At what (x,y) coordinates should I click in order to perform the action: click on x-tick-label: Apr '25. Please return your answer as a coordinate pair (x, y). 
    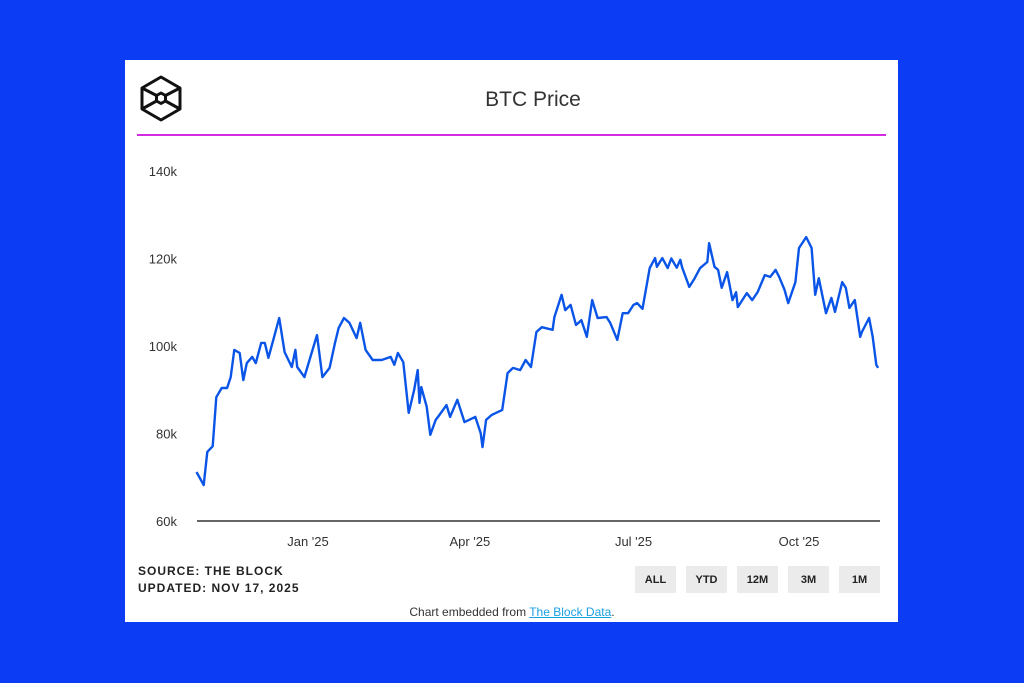
    Looking at the image, I should click on (469, 541).